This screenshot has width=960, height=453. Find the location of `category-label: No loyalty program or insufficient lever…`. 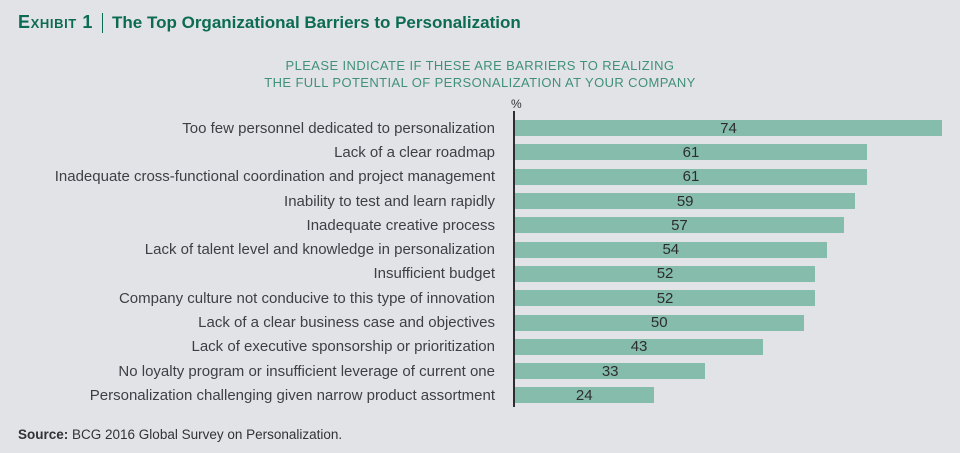

category-label: No loyalty program or insufficient lever… is located at coordinates (306, 371).